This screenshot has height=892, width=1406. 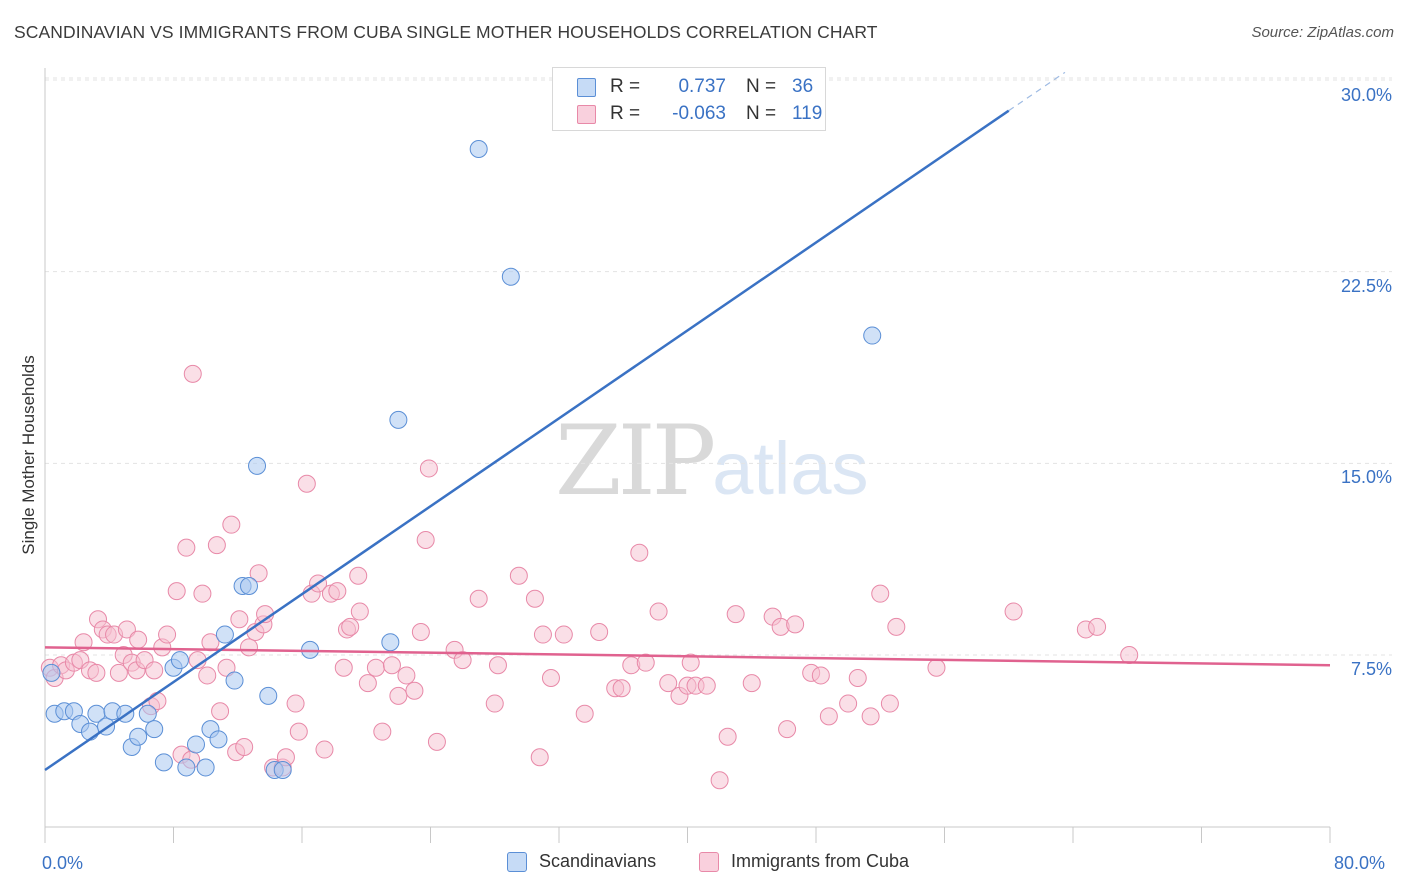 What do you see at coordinates (1366, 477) in the screenshot?
I see `y-tick-label: 15.0%` at bounding box center [1366, 477].